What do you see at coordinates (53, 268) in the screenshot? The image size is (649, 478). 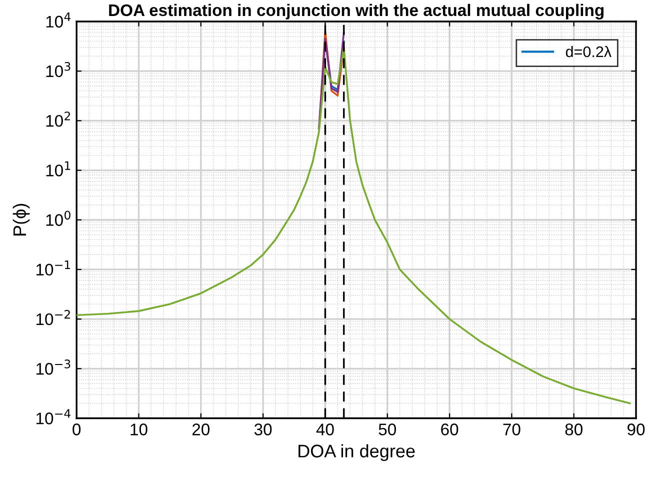 I see `y-tick-label: 10$^{−1}$` at bounding box center [53, 268].